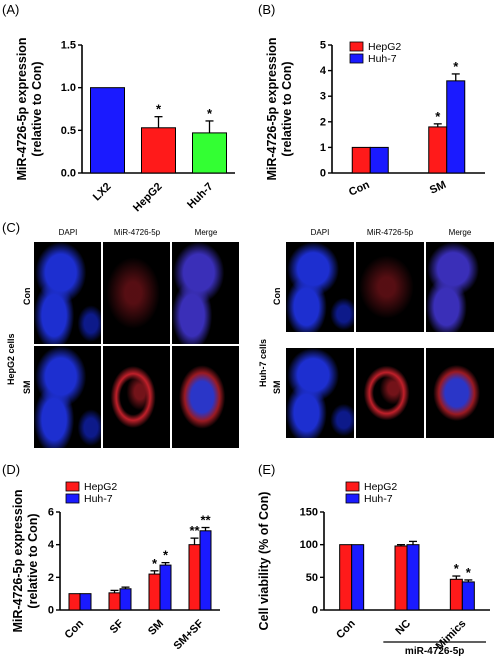 The image size is (500, 671). What do you see at coordinates (68, 174) in the screenshot?
I see `y-tick-label: 0.0` at bounding box center [68, 174].